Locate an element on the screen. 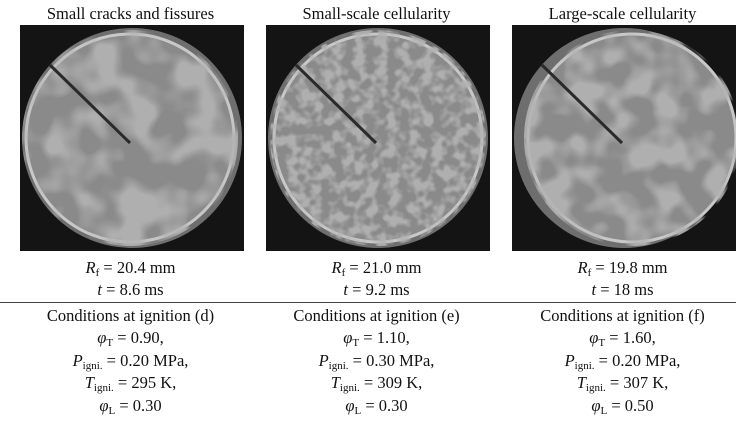  value: = 9.2 ms is located at coordinates (381, 289).